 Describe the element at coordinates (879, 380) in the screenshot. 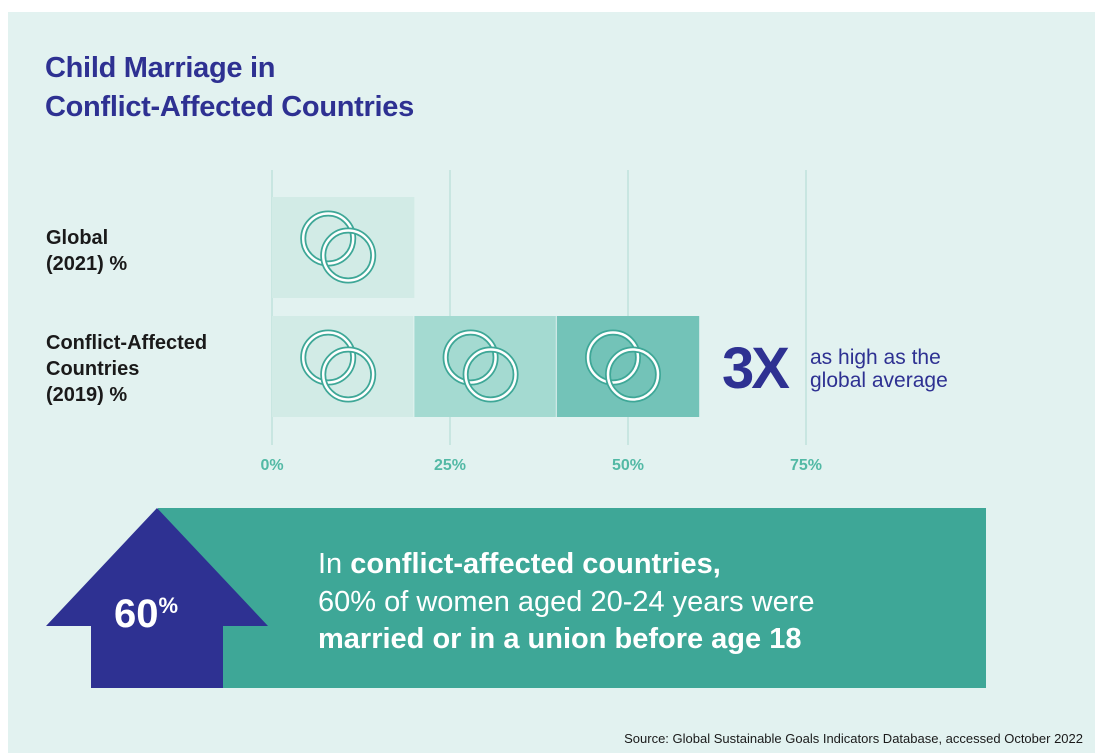

I see `multiplier-note-line-2: global average` at that location.